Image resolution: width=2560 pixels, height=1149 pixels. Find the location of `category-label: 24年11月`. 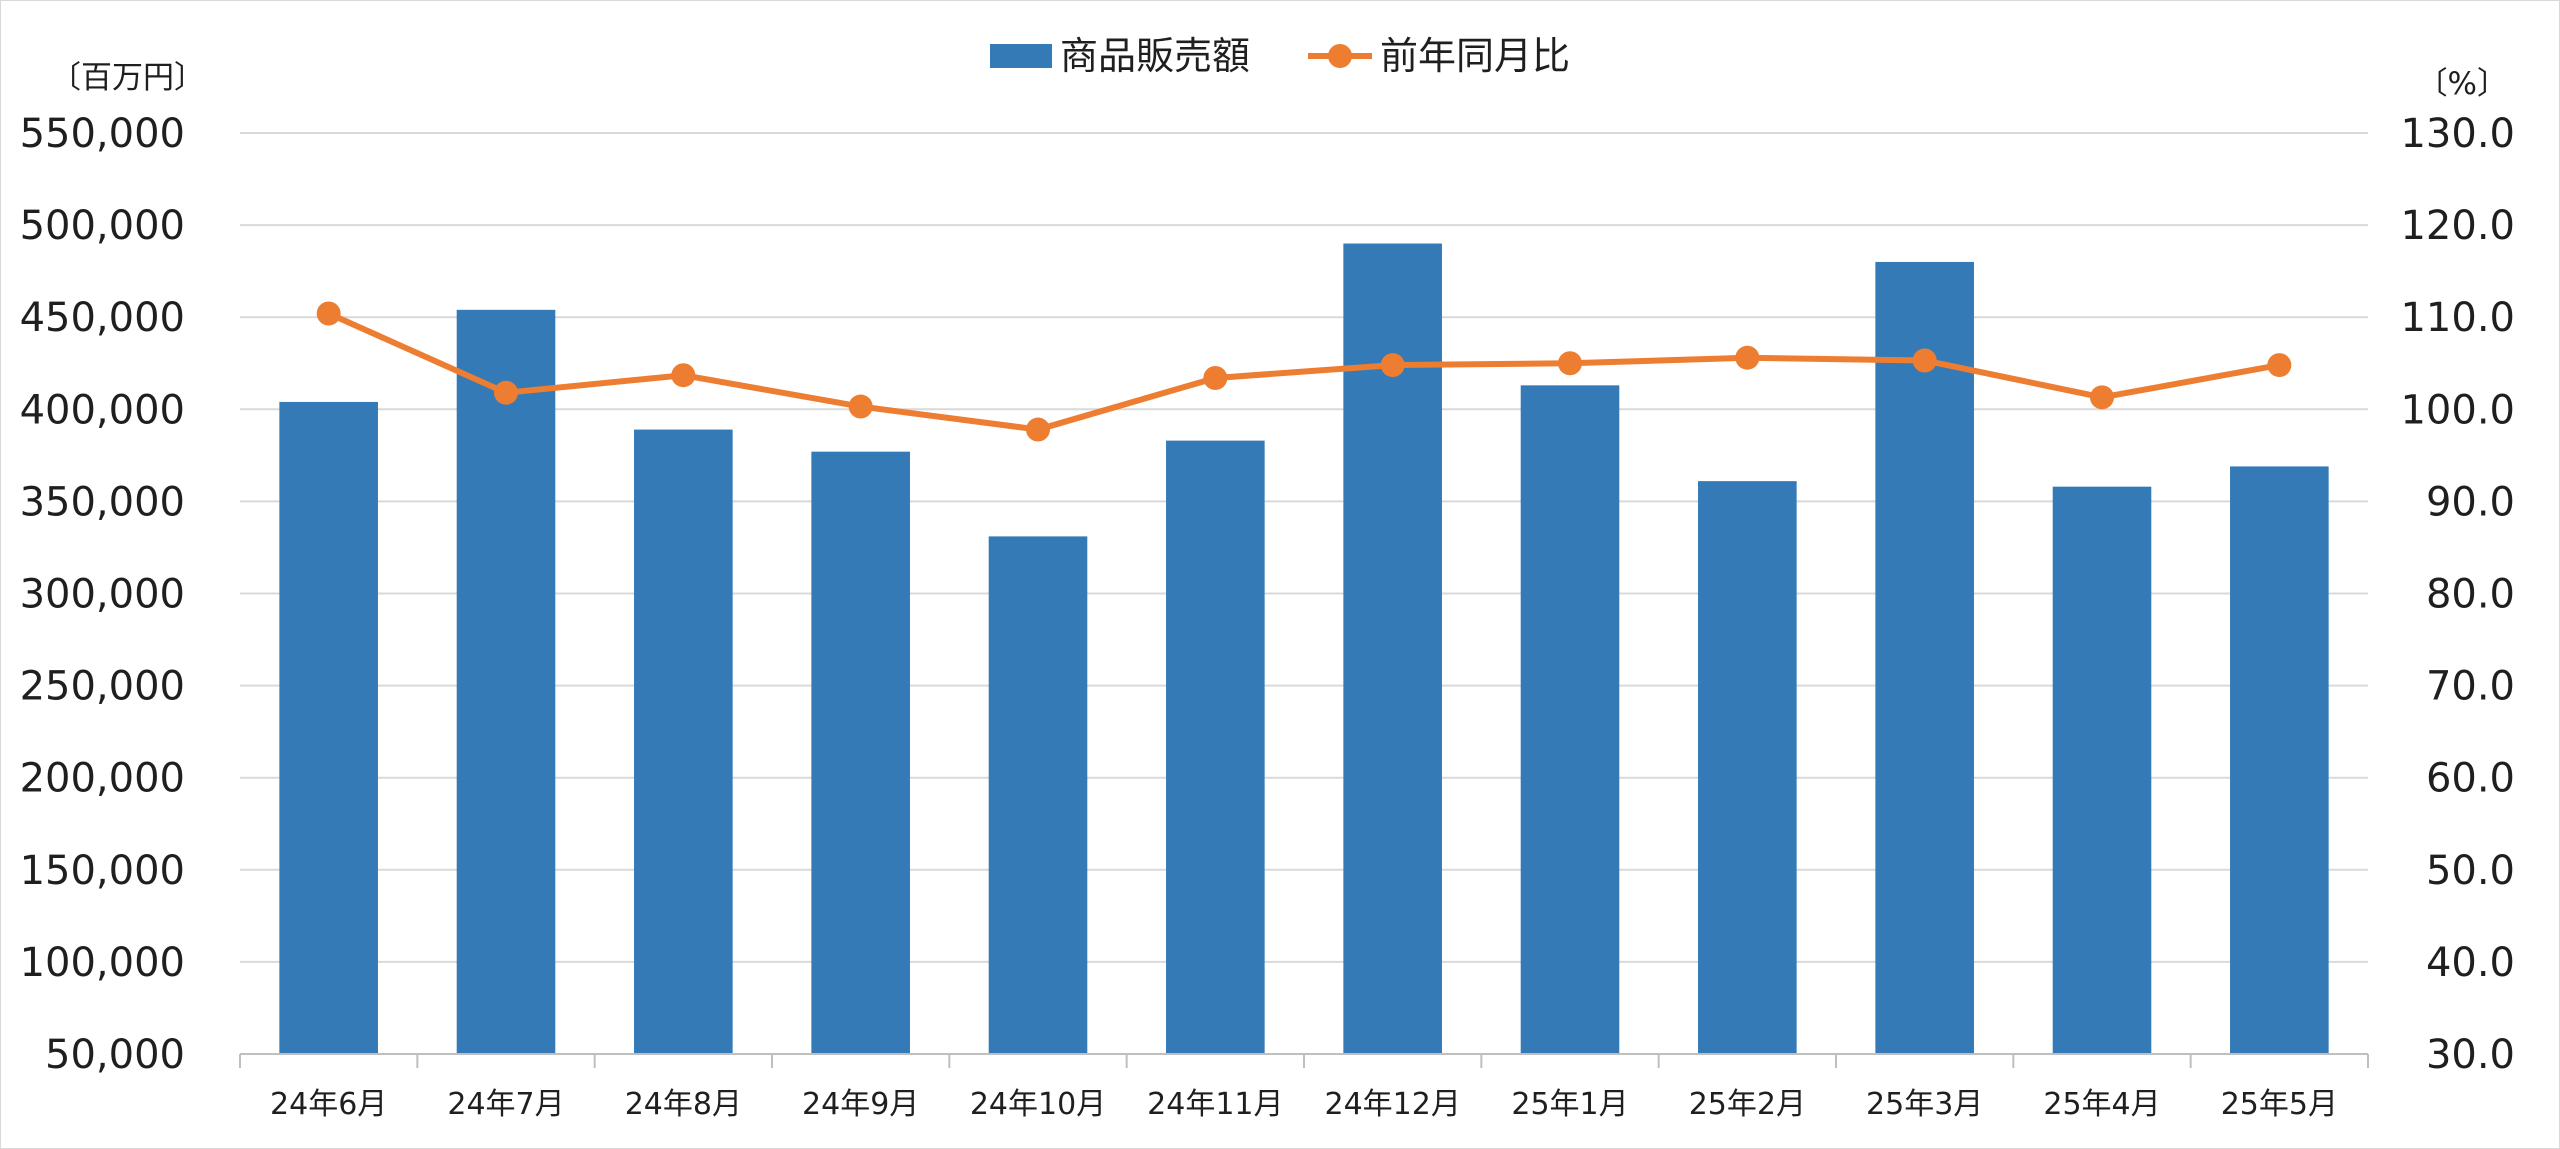

category-label: 24年11月 is located at coordinates (1215, 1104).